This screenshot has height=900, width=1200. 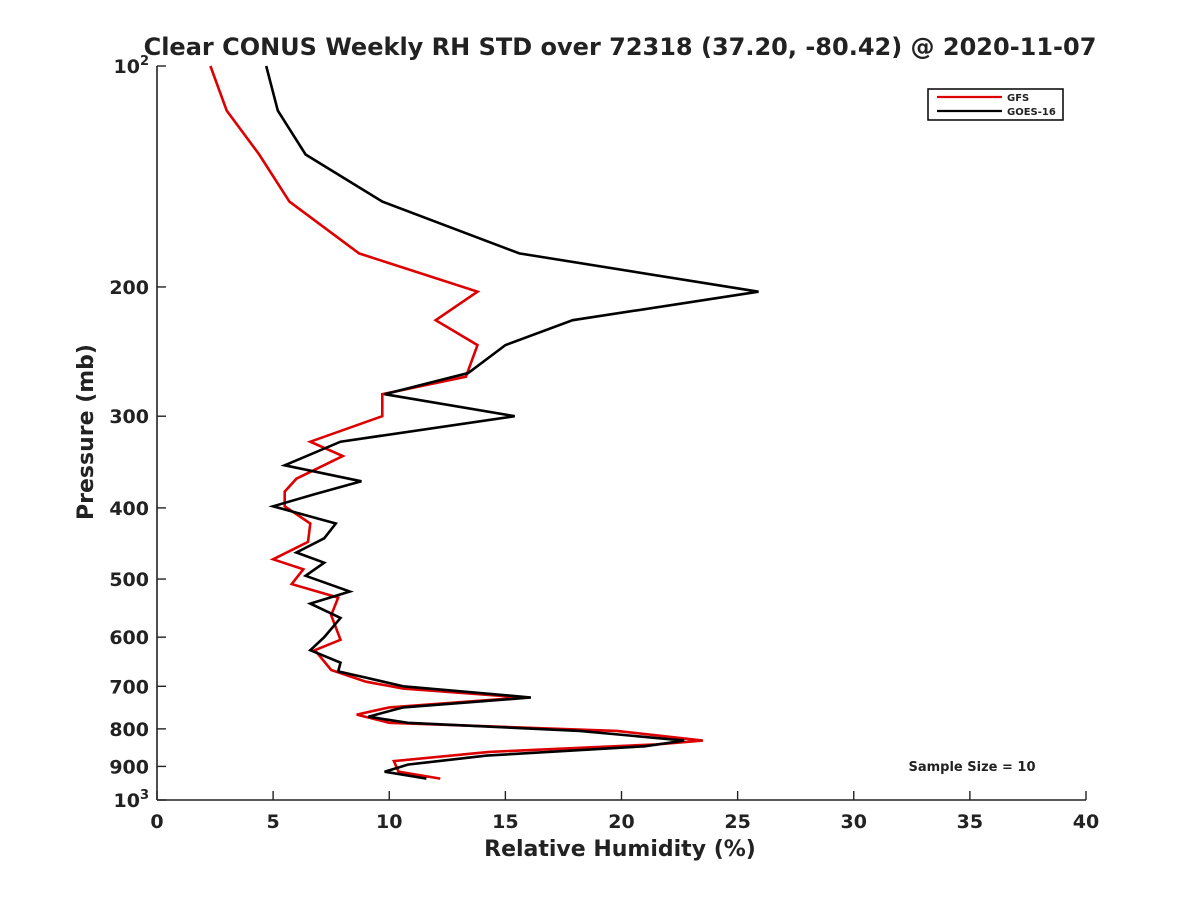 What do you see at coordinates (129, 687) in the screenshot?
I see `y-tick-label: 700` at bounding box center [129, 687].